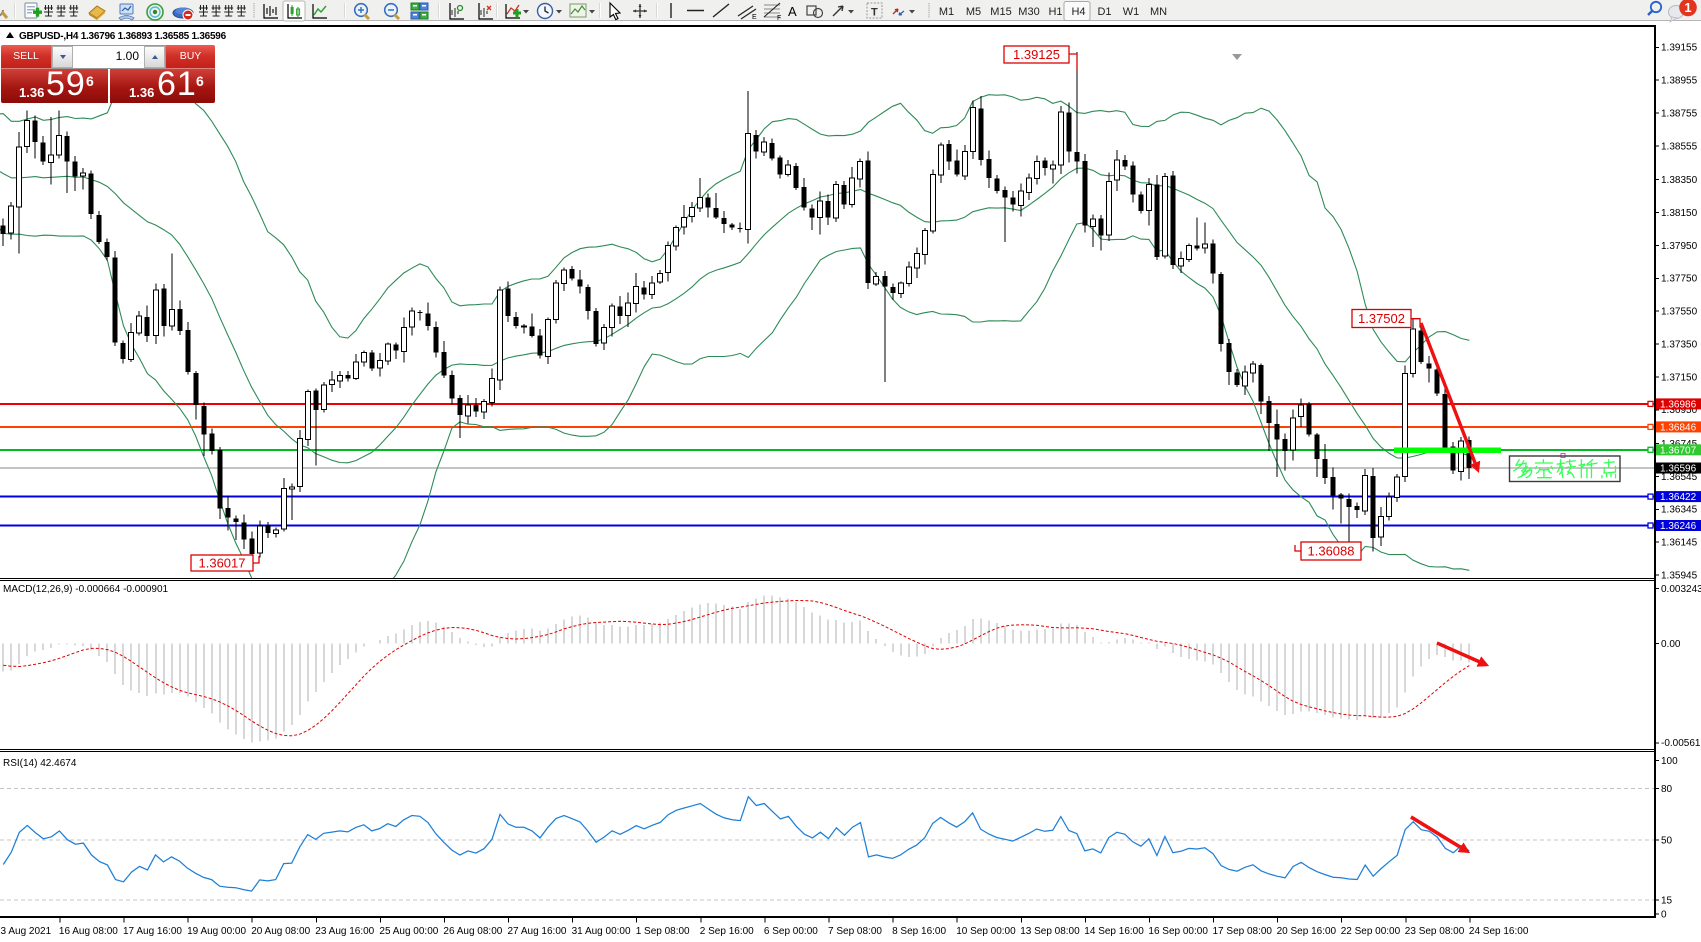  What do you see at coordinates (973, 12) in the screenshot?
I see `svg-text: M5` at bounding box center [973, 12].